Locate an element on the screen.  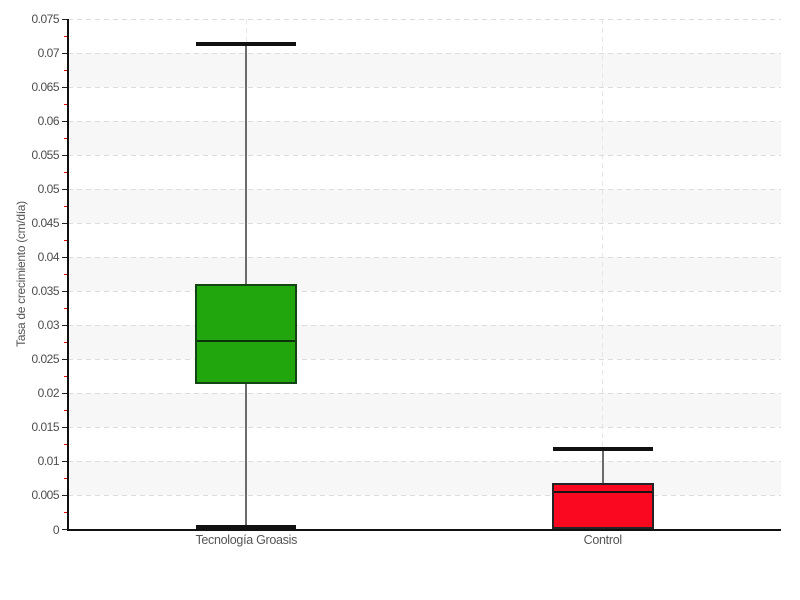
y-axis-line is located at coordinates (68, 275).